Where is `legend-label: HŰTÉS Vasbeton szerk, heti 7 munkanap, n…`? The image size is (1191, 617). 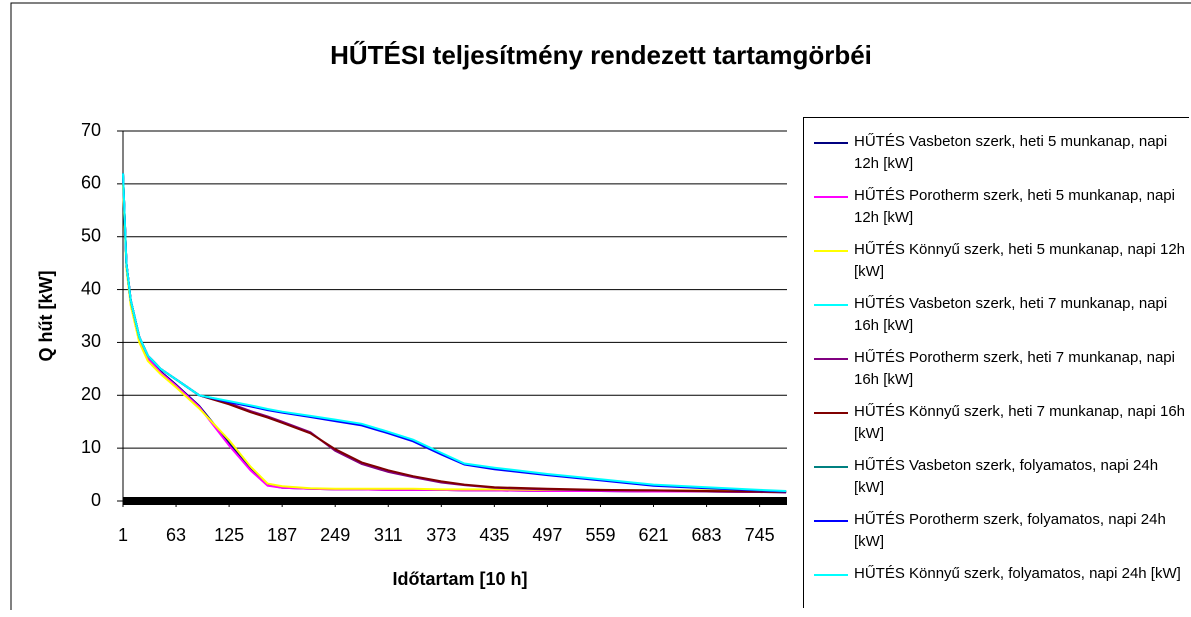 legend-label: HŰTÉS Vasbeton szerk, heti 7 munkanap, n… is located at coordinates (1011, 314).